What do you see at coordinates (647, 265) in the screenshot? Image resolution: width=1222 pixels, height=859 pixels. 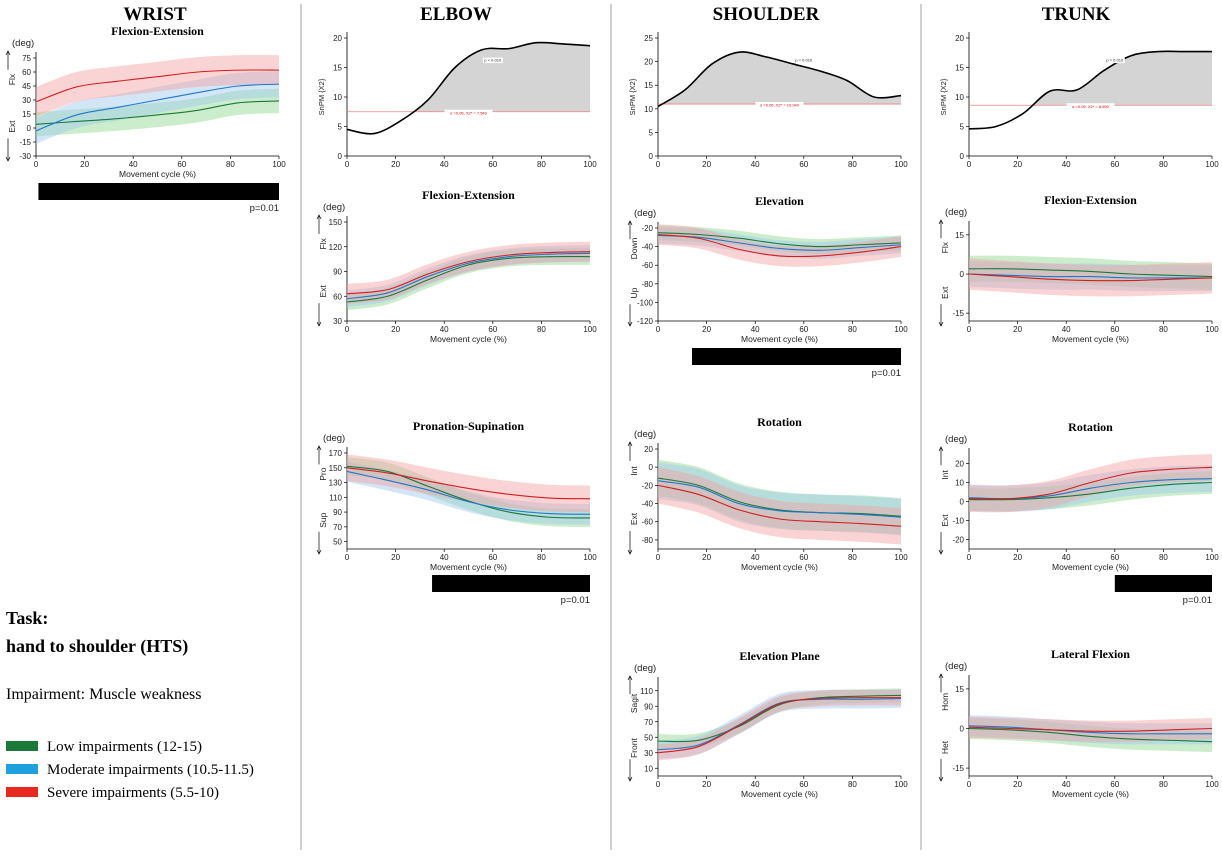 I see `y-tick-label: -60` at bounding box center [647, 265].